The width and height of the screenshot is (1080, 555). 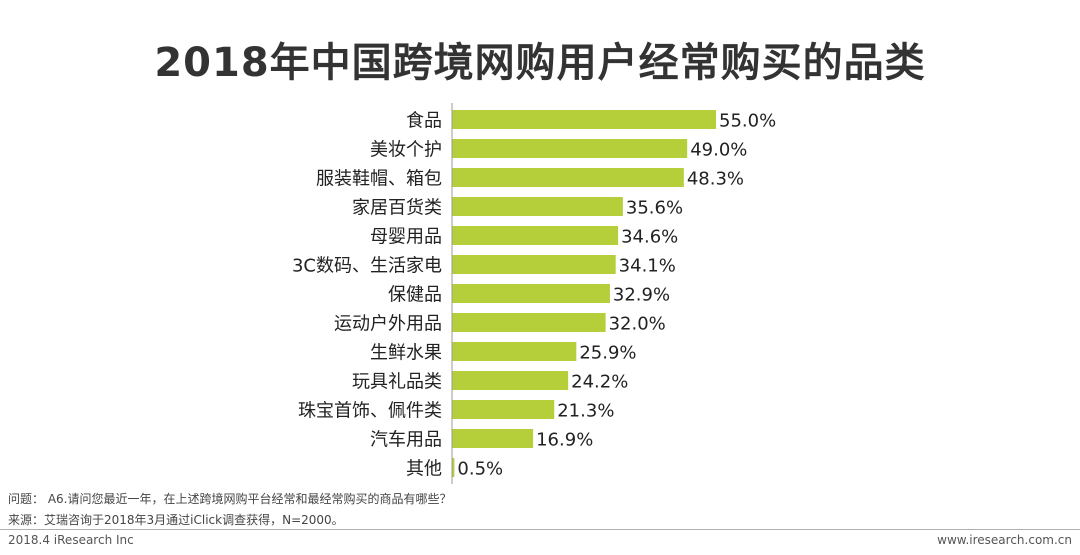 I want to click on value-label: 35.6%, so click(x=654, y=208).